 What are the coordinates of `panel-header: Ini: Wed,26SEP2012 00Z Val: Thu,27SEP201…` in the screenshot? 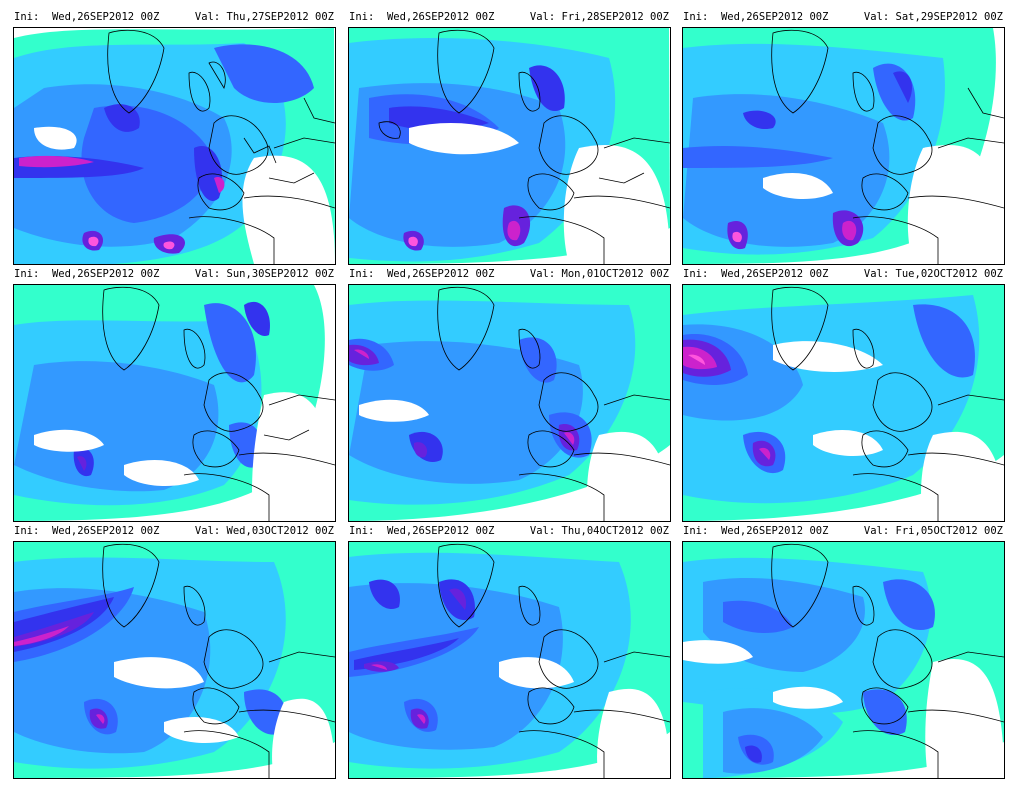 It's located at (174, 17).